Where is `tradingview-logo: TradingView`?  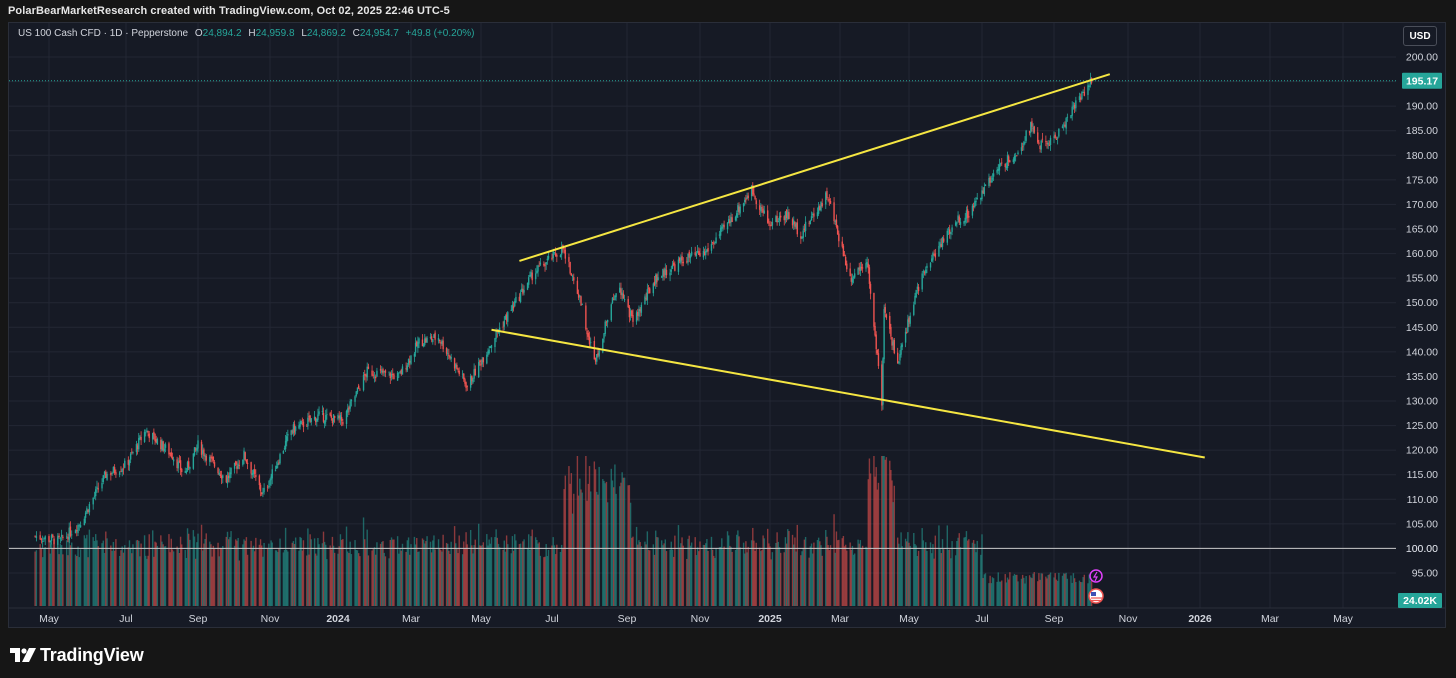
tradingview-logo: TradingView is located at coordinates (77, 655).